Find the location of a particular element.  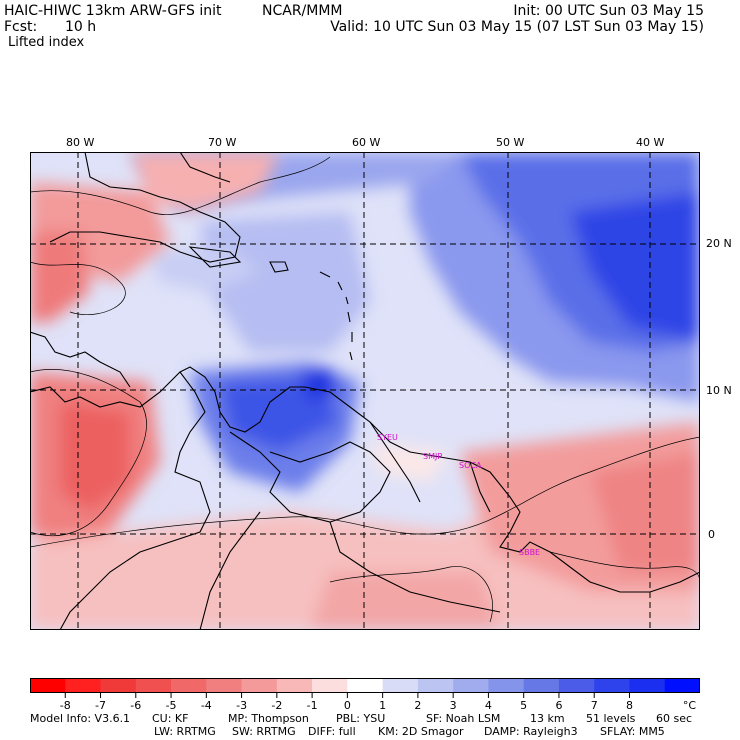

init-time: Init: 00 UTC Sun 03 May 15 is located at coordinates (608, 11).